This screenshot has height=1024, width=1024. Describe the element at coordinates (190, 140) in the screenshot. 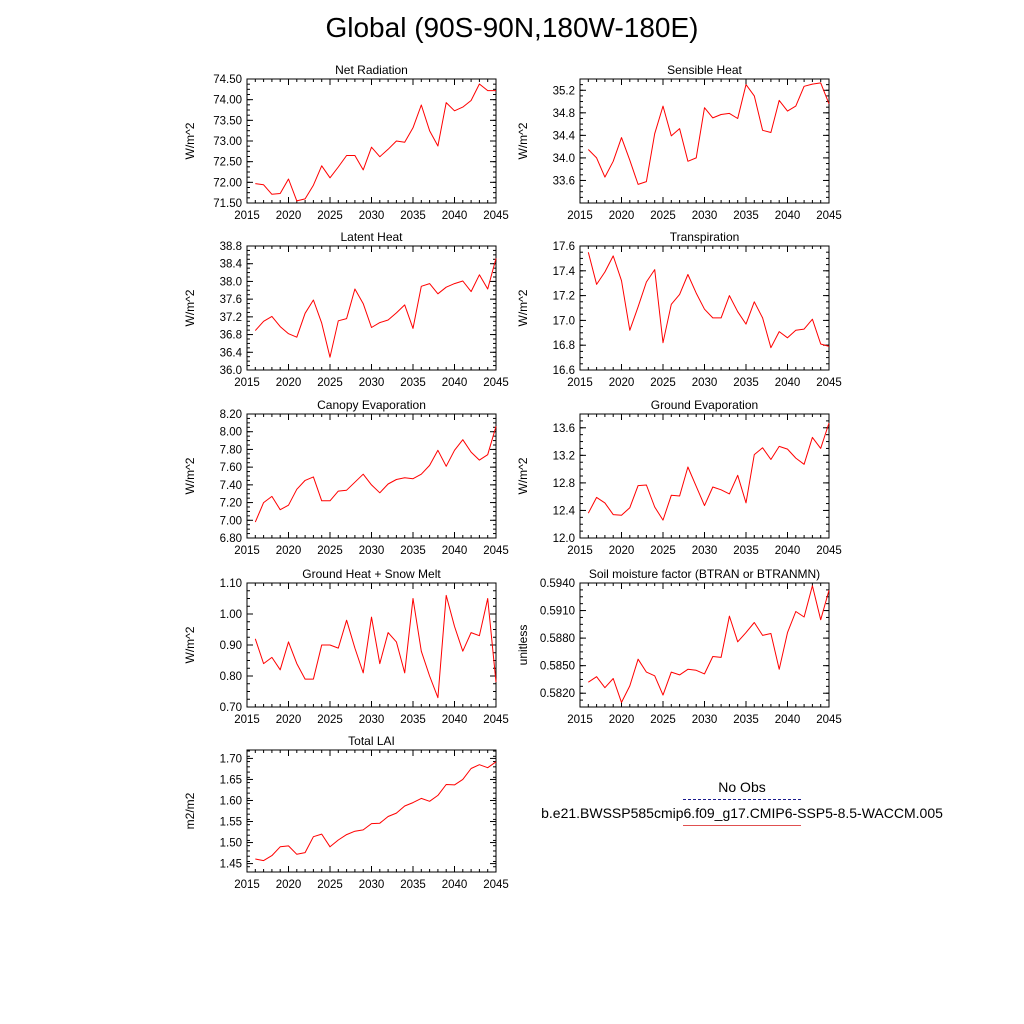

I see `net-radiation-y-axis-label: W/m^2` at that location.